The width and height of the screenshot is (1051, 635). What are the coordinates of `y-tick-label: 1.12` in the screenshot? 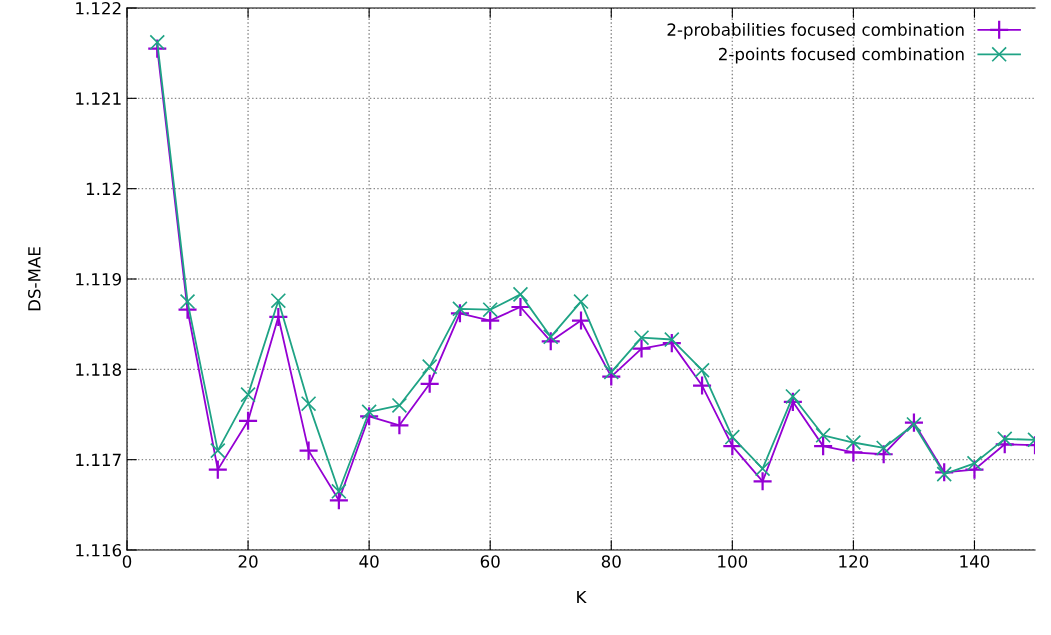 It's located at (103, 188).